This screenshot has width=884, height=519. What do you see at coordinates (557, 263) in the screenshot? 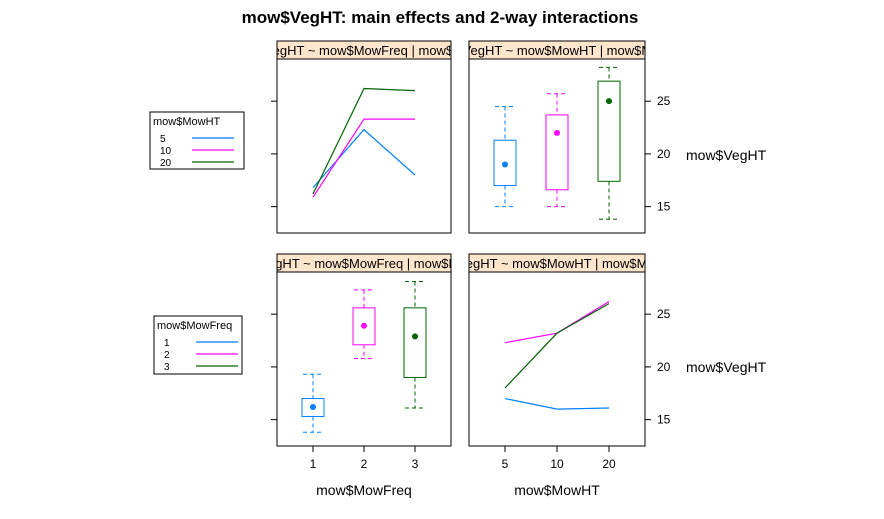
I see `panel-strip-label: mow$VegHT ~ mow$MowHT | mow$MowFreq` at bounding box center [557, 263].